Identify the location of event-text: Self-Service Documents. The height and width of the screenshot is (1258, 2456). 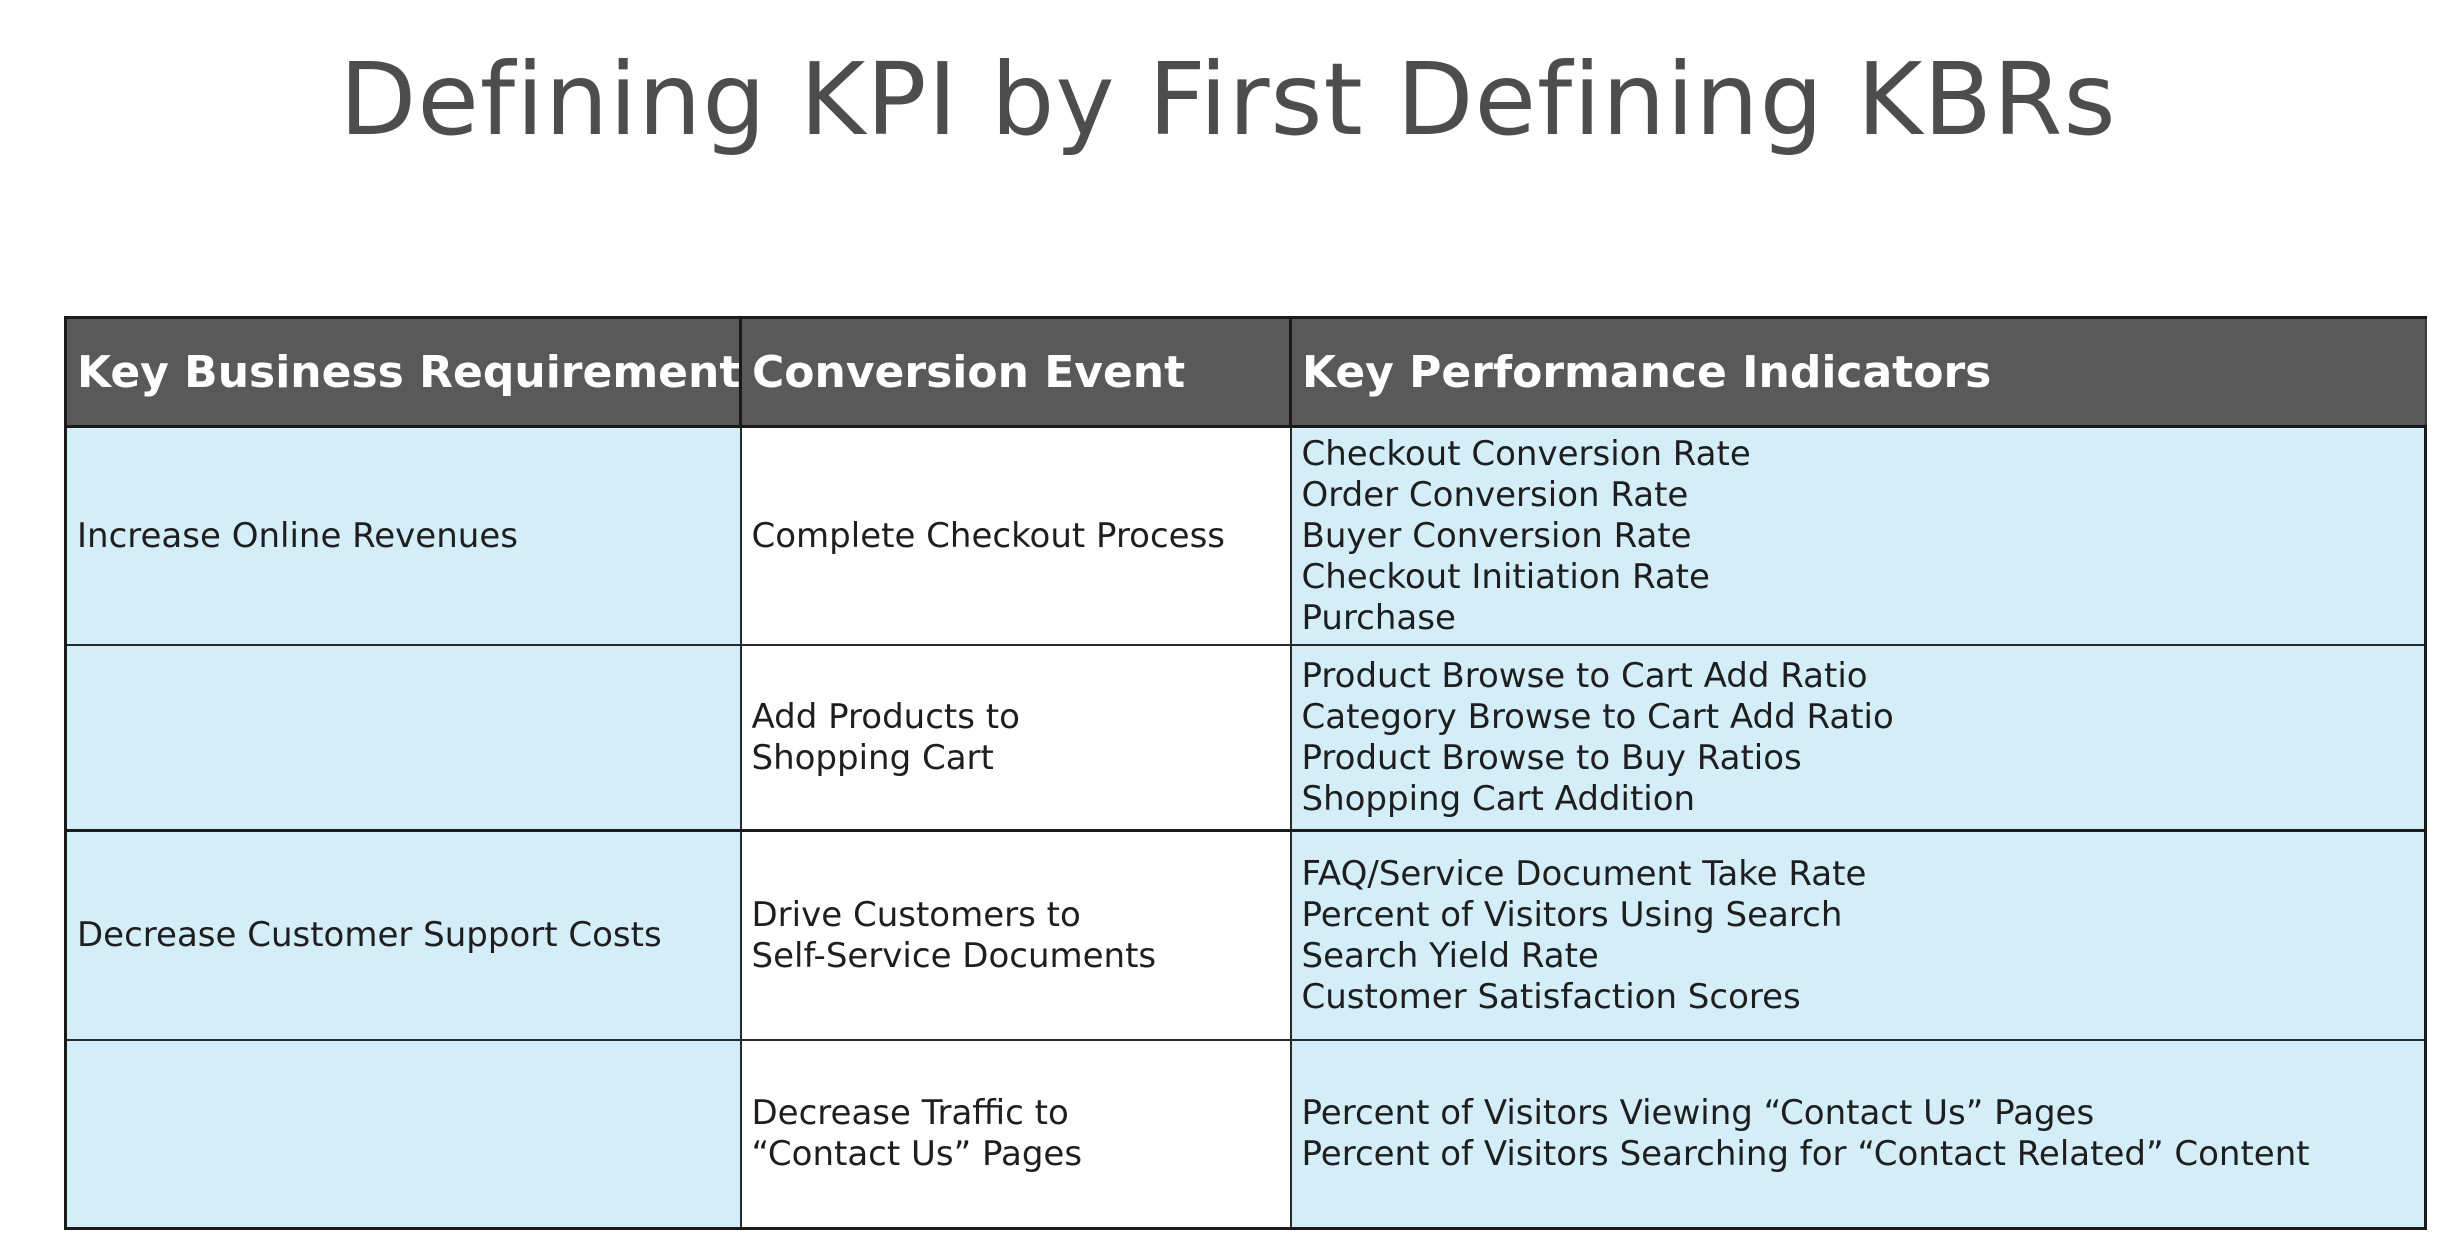
(954, 955).